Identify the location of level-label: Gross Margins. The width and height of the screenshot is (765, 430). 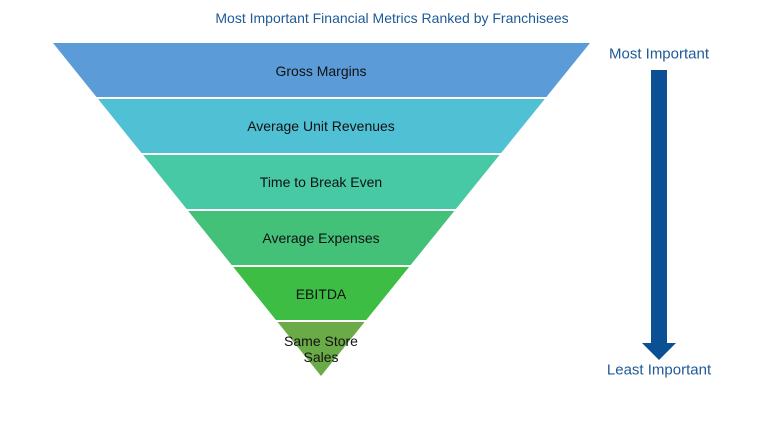
(321, 70).